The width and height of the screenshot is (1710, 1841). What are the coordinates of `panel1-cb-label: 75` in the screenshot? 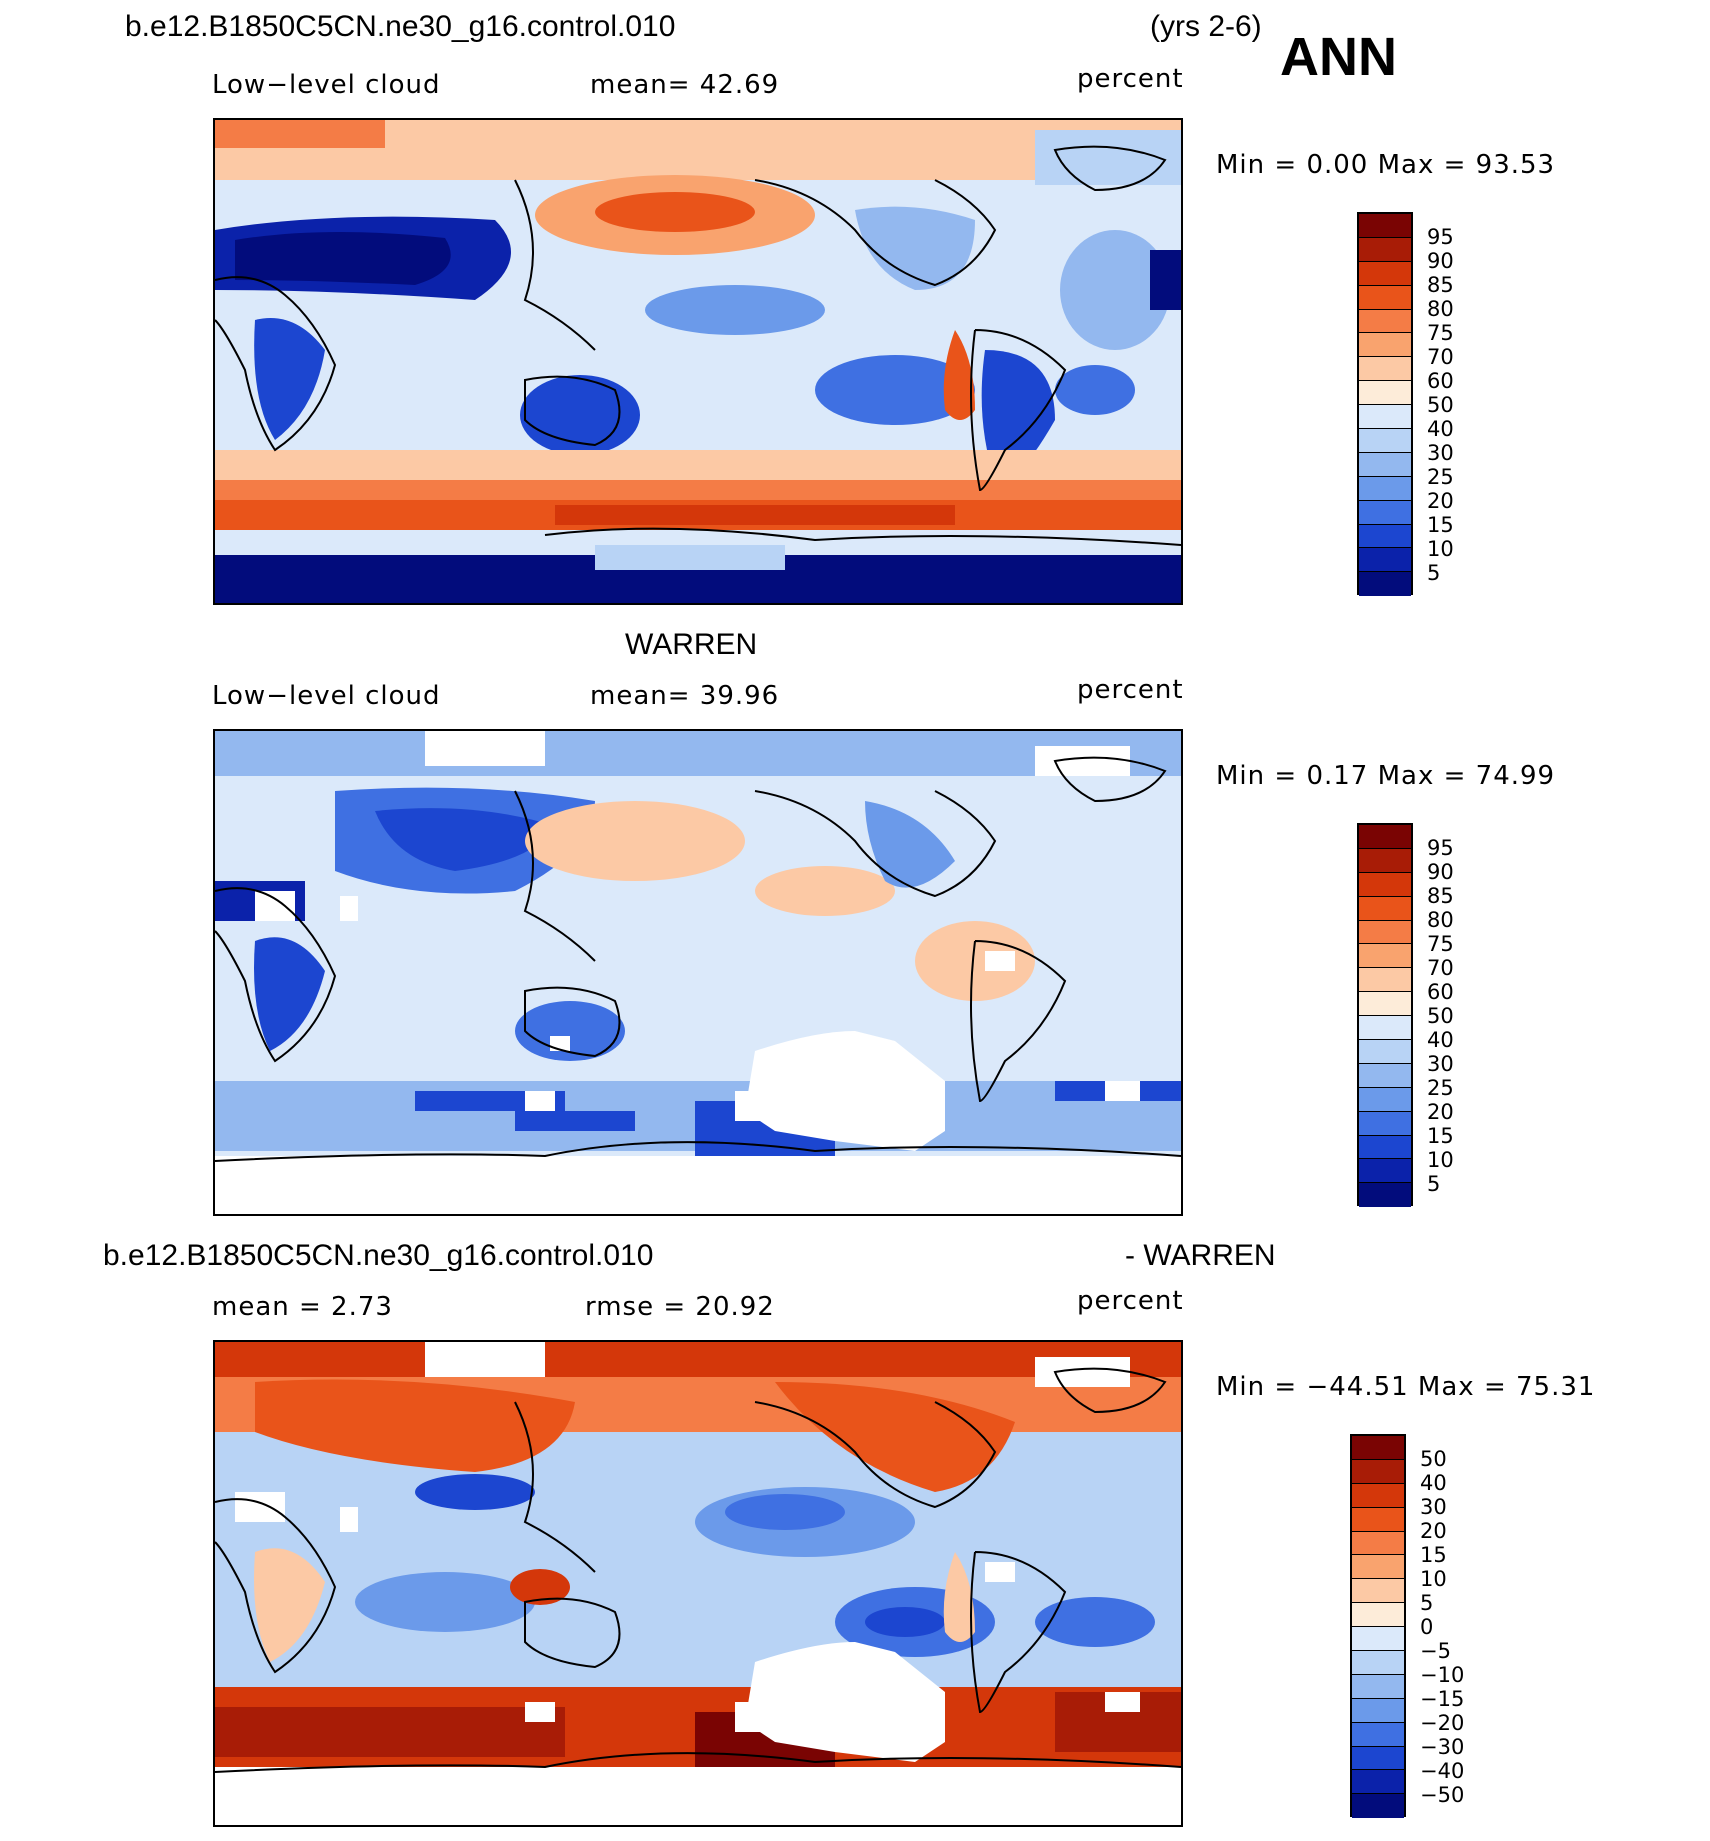 It's located at (1440, 333).